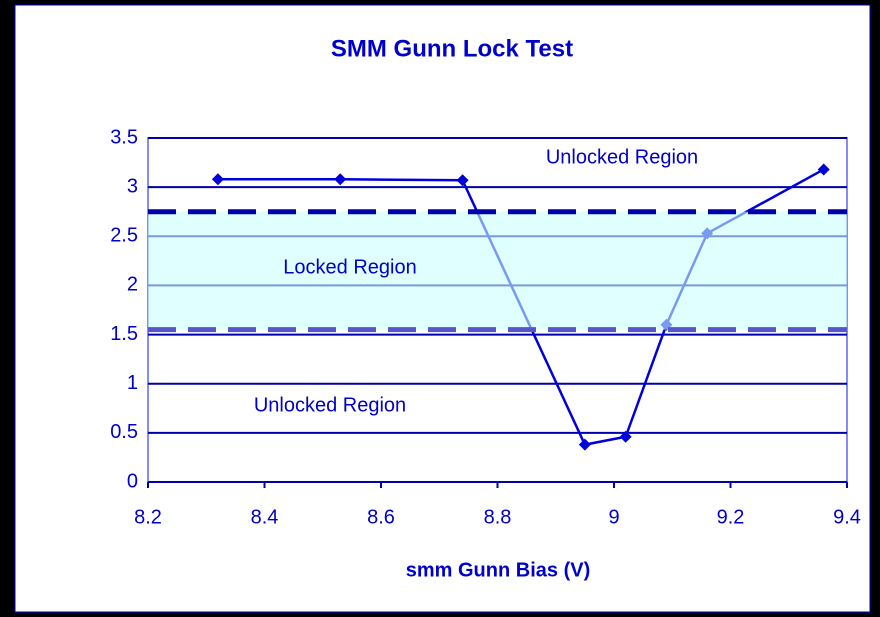 The height and width of the screenshot is (617, 880). Describe the element at coordinates (148, 517) in the screenshot. I see `x-tick-label: 8.2` at that location.